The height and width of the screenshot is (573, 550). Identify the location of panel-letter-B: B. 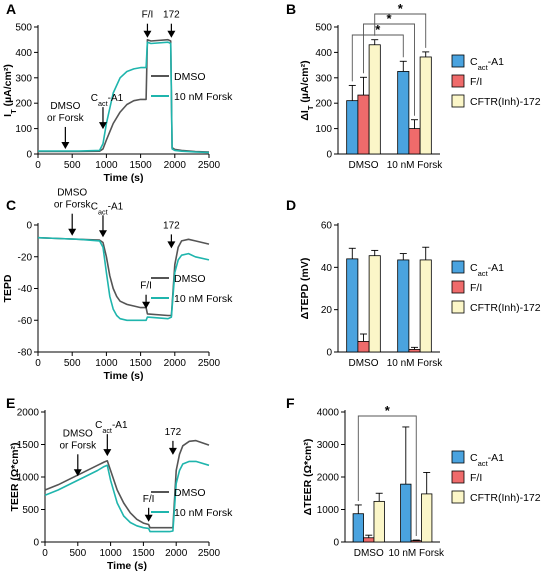
(291, 9).